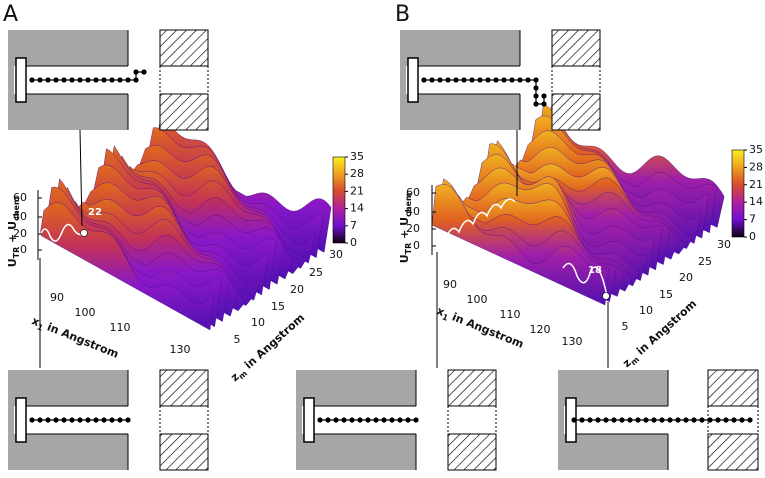 The width and height of the screenshot is (765, 478). I want to click on colorbar, so click(339, 200).